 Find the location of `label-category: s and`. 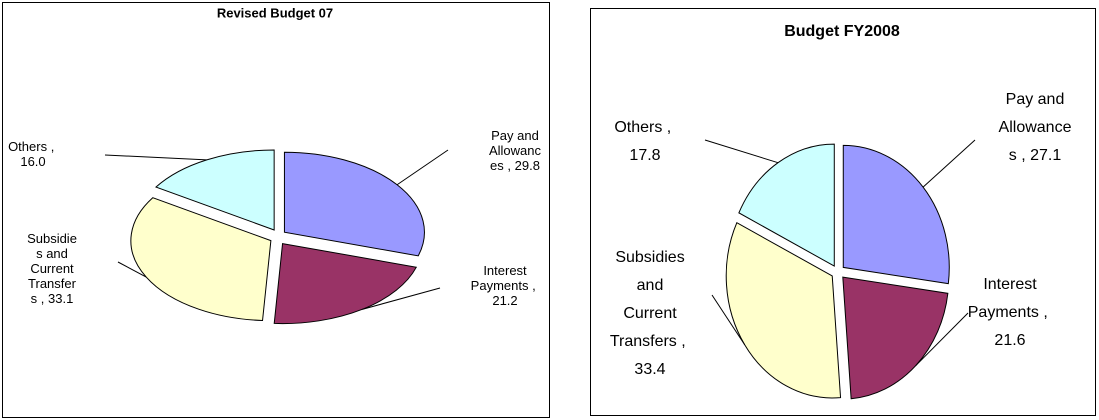

label-category: s and is located at coordinates (52, 253).